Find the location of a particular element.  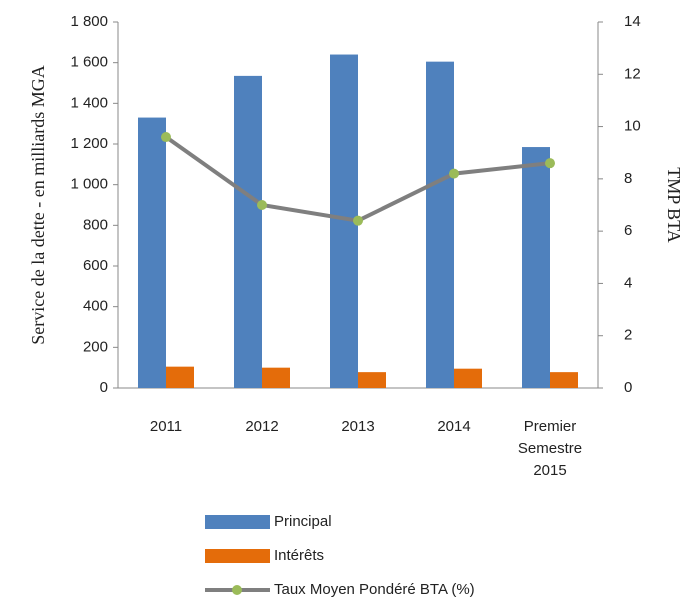

y2-tick-label: 12 is located at coordinates (632, 73).